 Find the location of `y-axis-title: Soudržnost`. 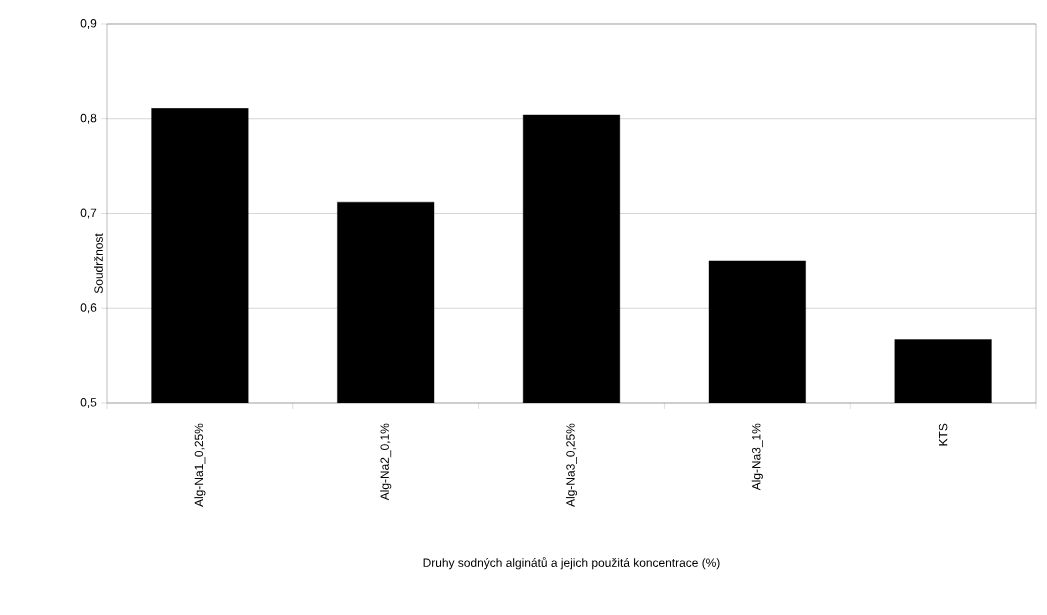

y-axis-title: Soudržnost is located at coordinates (98, 263).